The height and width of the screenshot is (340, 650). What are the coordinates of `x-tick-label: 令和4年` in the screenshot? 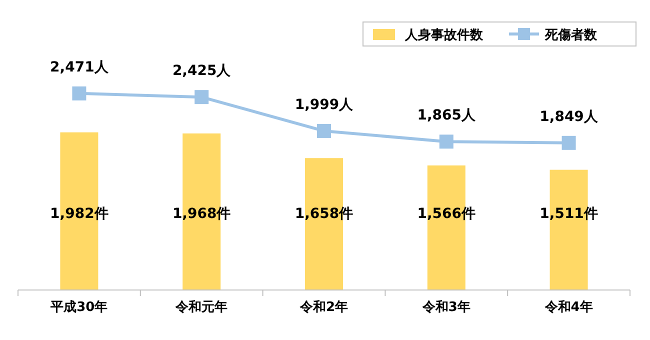 It's located at (568, 307).